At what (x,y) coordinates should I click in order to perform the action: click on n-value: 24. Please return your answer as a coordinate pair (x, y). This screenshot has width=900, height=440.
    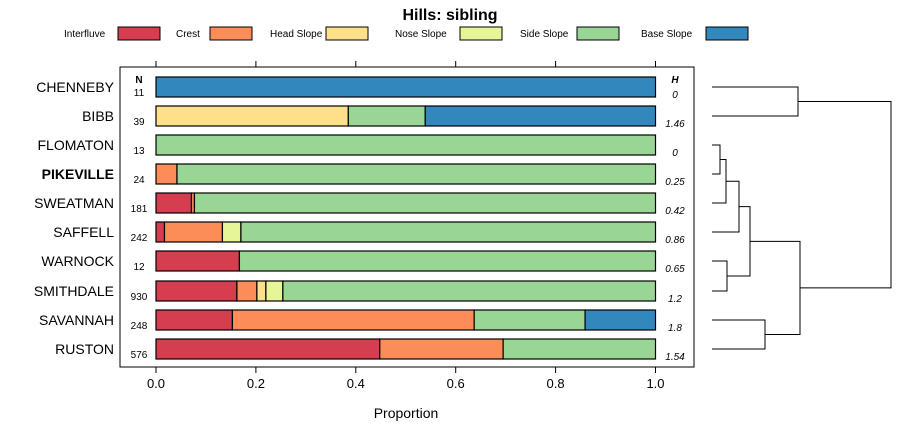
    Looking at the image, I should click on (139, 180).